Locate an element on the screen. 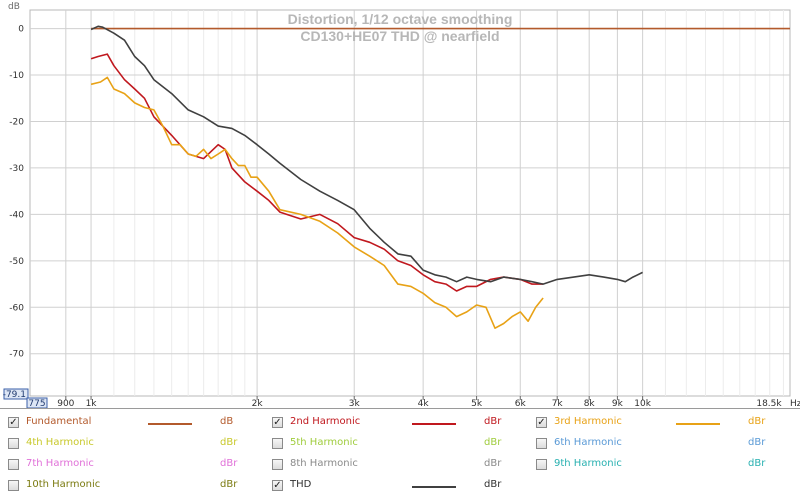 This screenshot has height=497, width=800. x-tick-label: 7k is located at coordinates (558, 403).